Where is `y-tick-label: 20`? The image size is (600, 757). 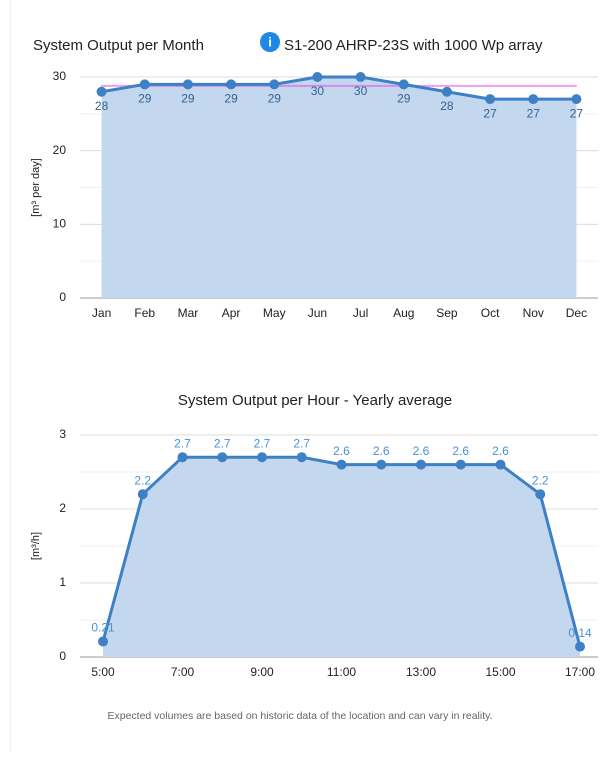 y-tick-label: 20 is located at coordinates (60, 150).